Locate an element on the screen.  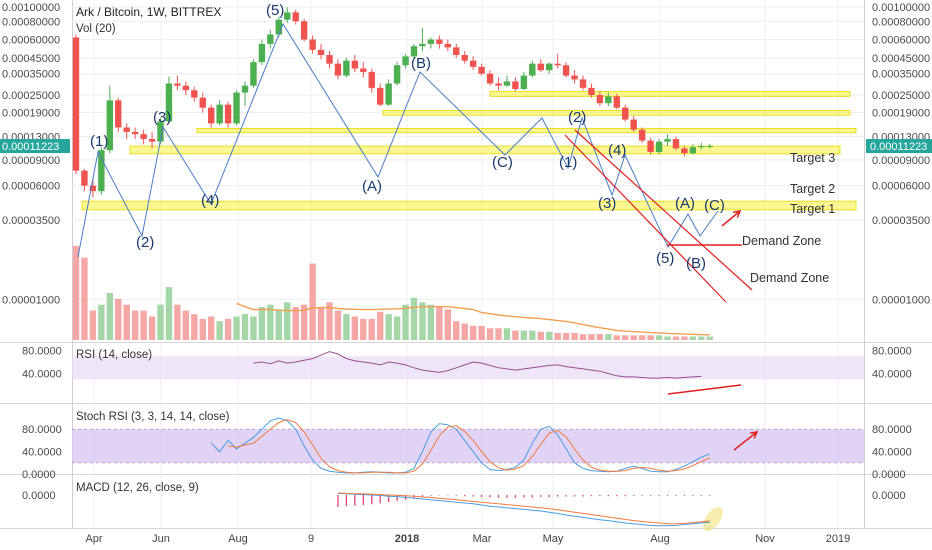
wave-label-4b: (4) is located at coordinates (617, 150).